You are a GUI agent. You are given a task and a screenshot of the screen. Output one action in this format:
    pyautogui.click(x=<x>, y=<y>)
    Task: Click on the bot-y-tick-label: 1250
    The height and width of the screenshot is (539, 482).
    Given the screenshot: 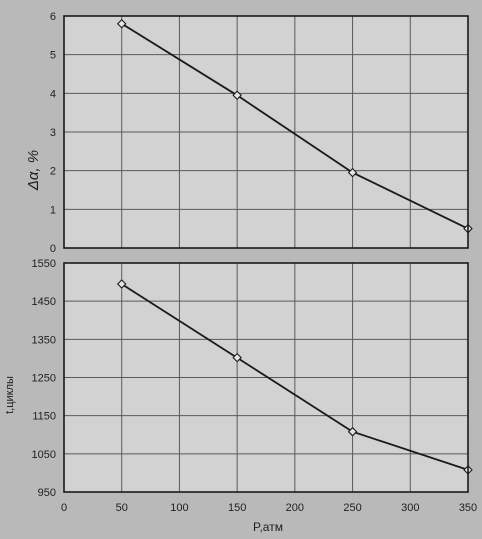 What is the action you would take?
    pyautogui.click(x=44, y=379)
    